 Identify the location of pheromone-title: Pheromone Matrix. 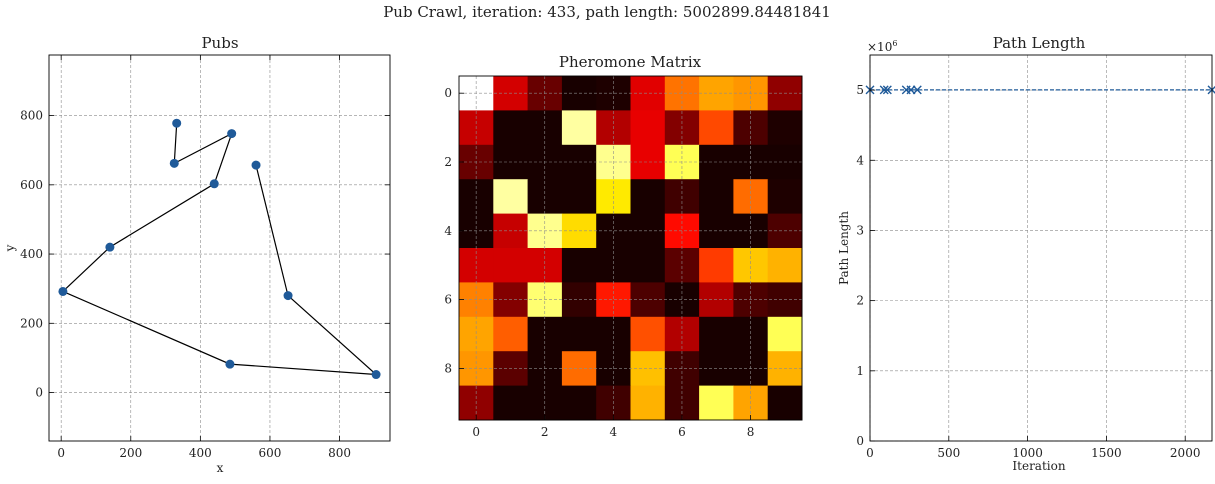
(630, 62).